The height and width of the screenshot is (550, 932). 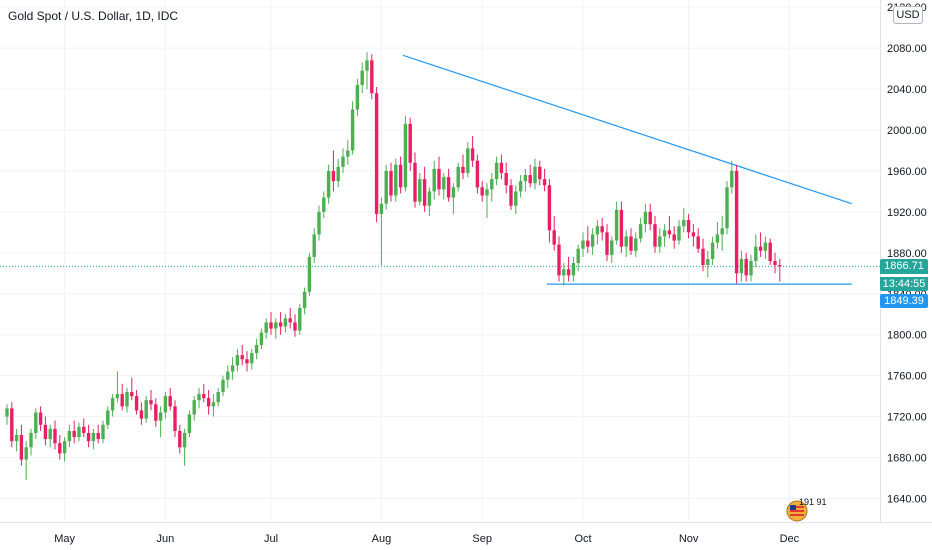 I want to click on chart-title: Gold Spot / U.S. Dollar, 1D, IDC, so click(x=93, y=16).